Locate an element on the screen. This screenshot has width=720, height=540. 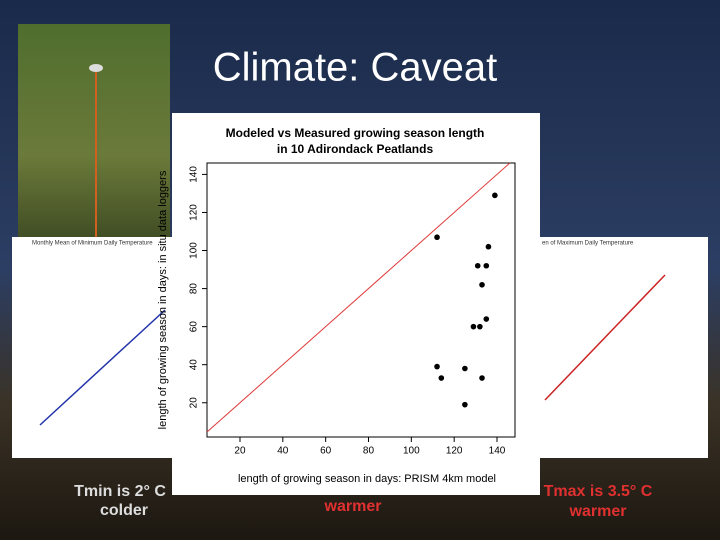
caption-right: warmer is located at coordinates (598, 511).